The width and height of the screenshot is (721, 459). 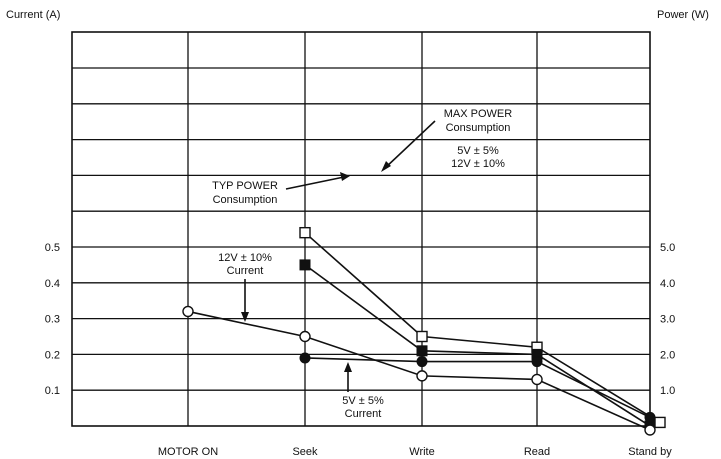 I want to click on max-power-arrow, so click(x=409, y=145).